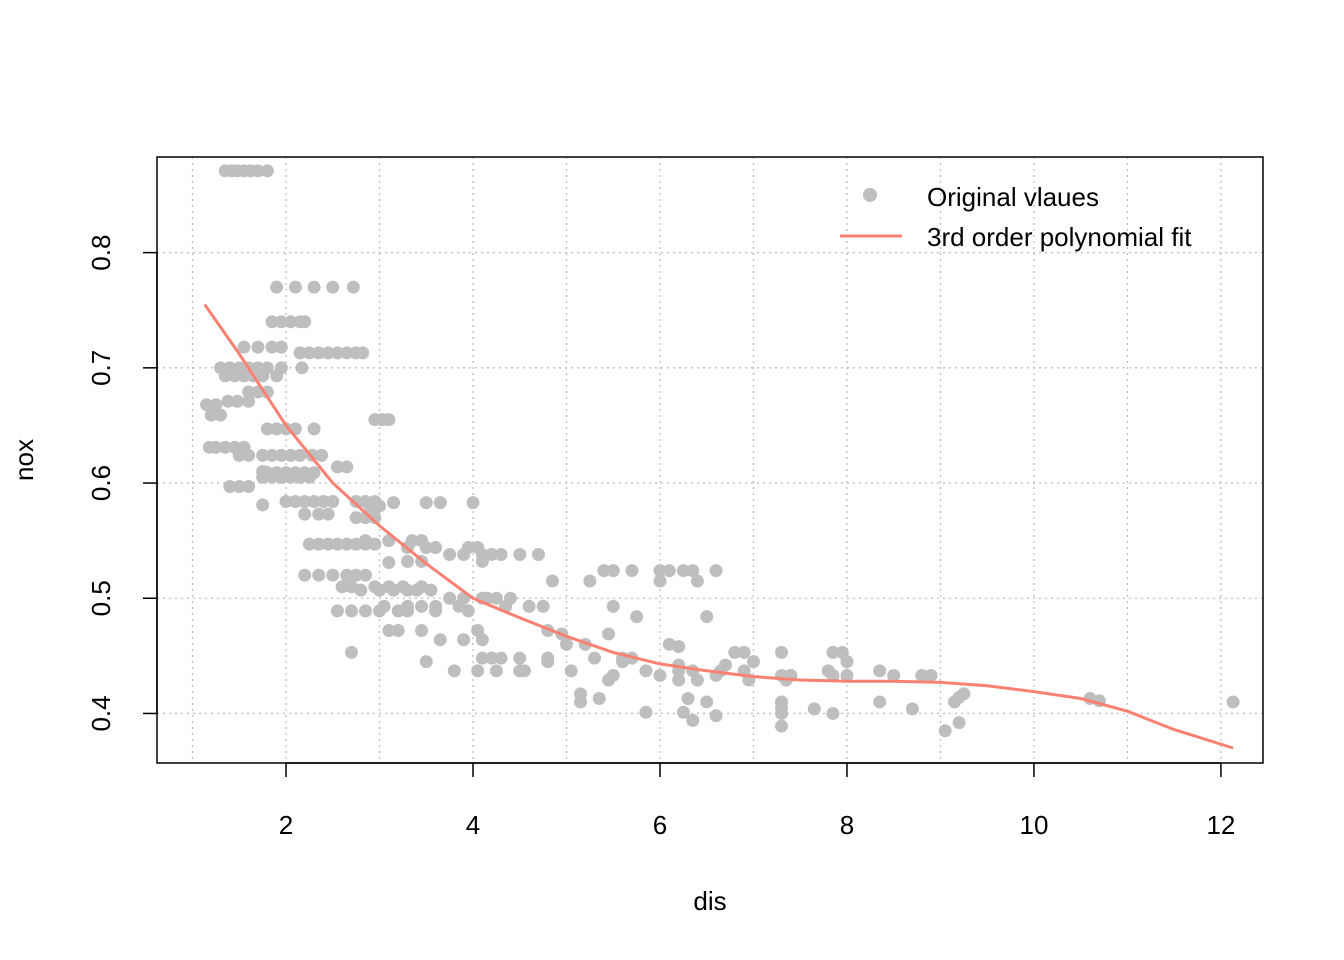 This screenshot has height=960, width=1344. I want to click on legend-label-polynomial-fit: 3rd order polynomial fit, so click(1059, 237).